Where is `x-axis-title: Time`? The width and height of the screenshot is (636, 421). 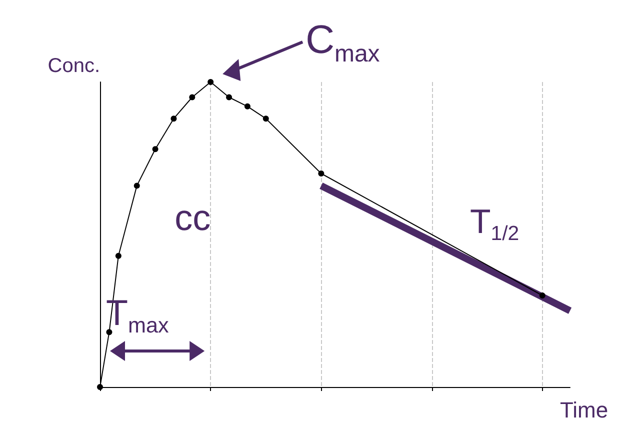 x-axis-title: Time is located at coordinates (584, 409).